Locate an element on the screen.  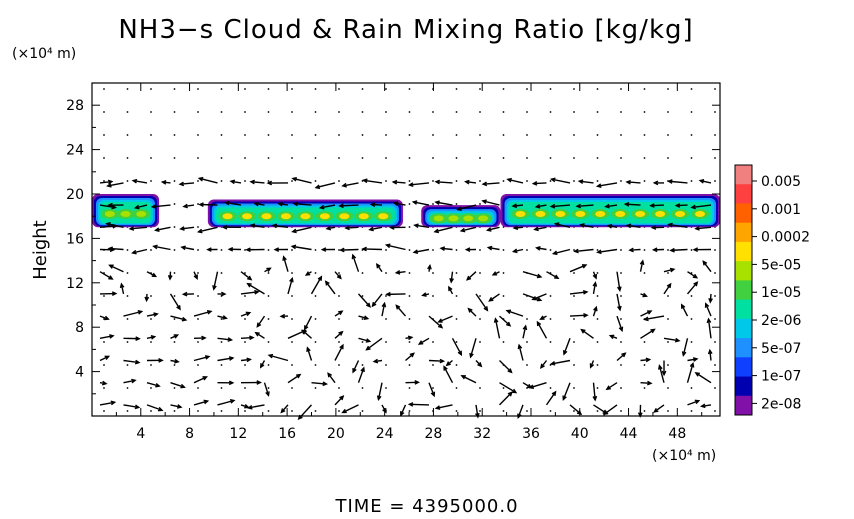
chart-title: NH3−s Cloud & Rain Mixing Ratio [kg/kg] is located at coordinates (405, 30).